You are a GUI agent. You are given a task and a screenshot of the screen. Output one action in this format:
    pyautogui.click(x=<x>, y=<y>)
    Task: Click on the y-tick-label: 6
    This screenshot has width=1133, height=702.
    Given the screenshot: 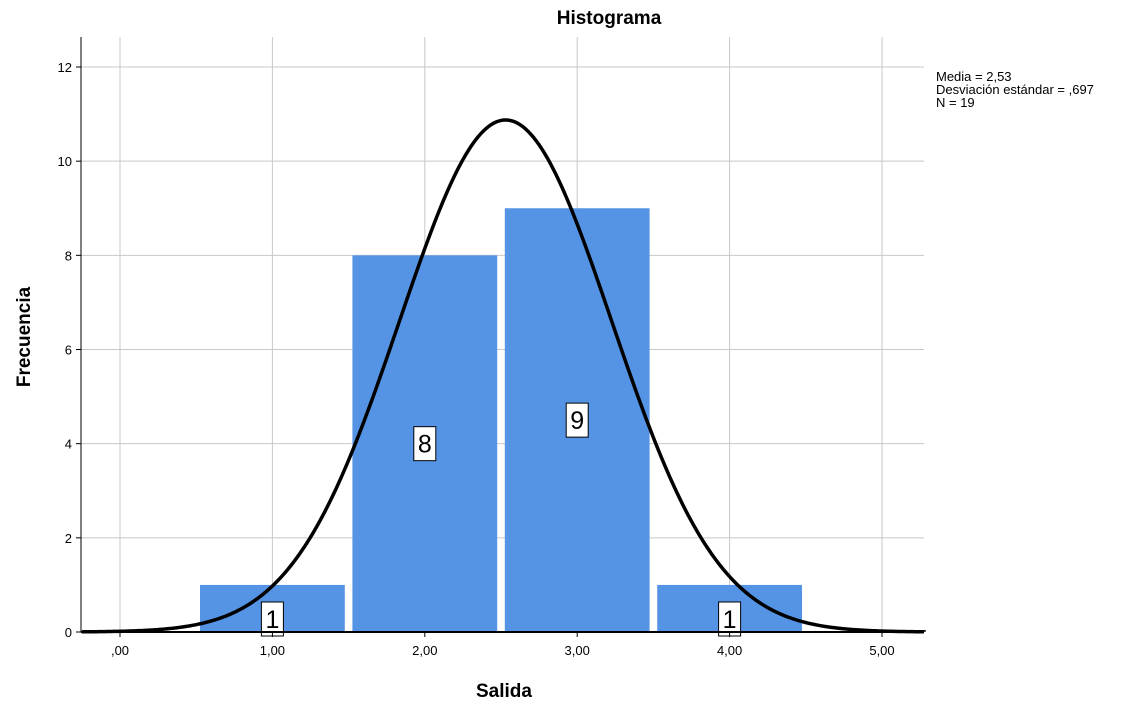 What is the action you would take?
    pyautogui.click(x=68, y=350)
    